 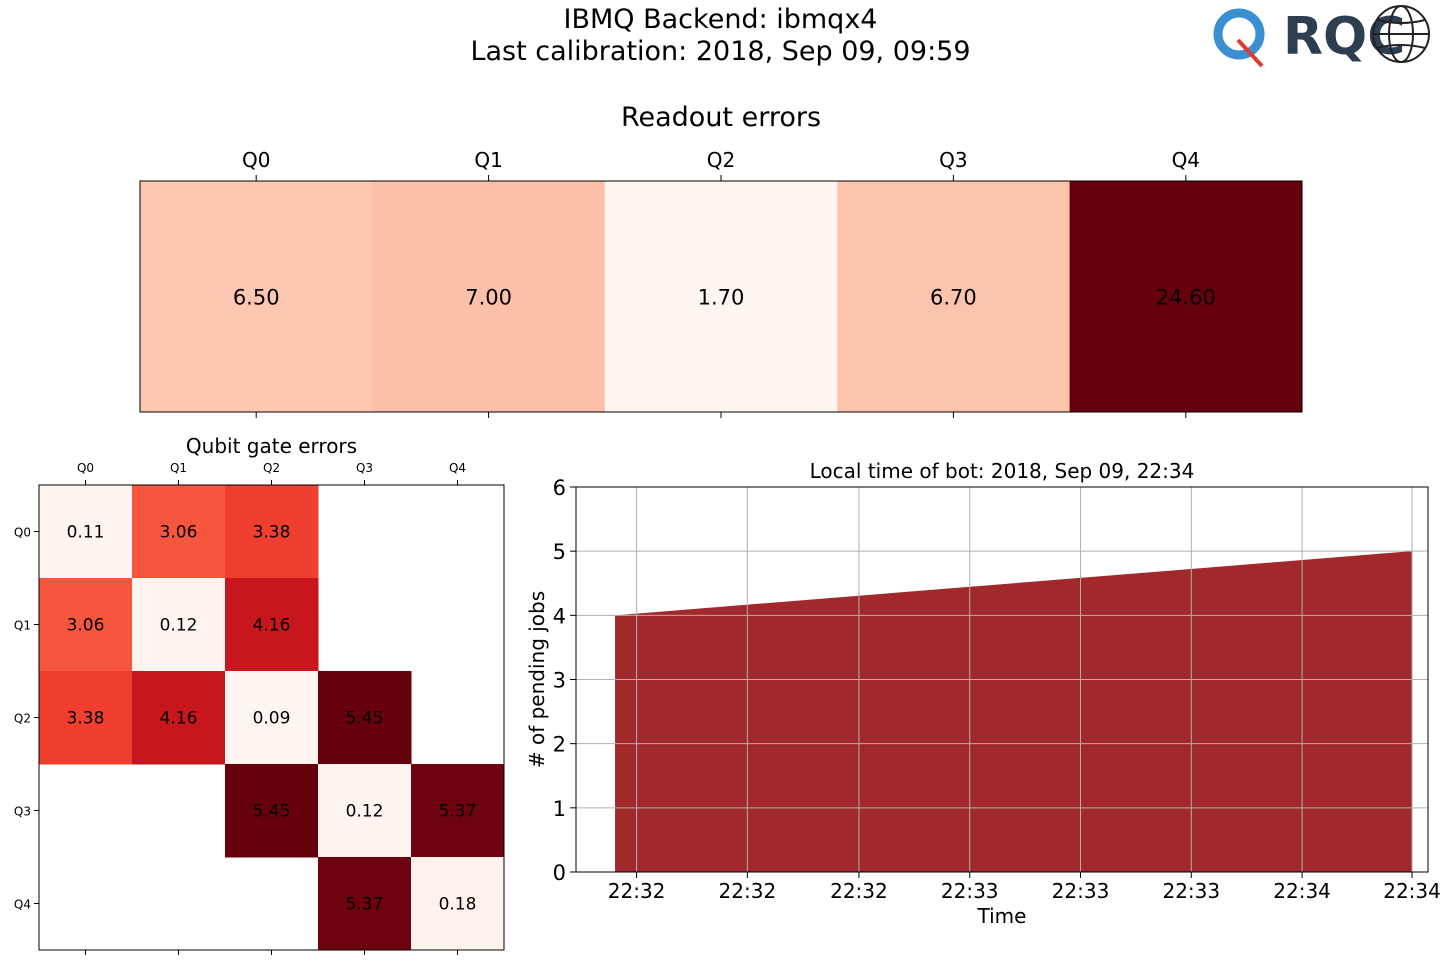 I want to click on gate-x-tick-label: Q0, so click(x=85, y=468).